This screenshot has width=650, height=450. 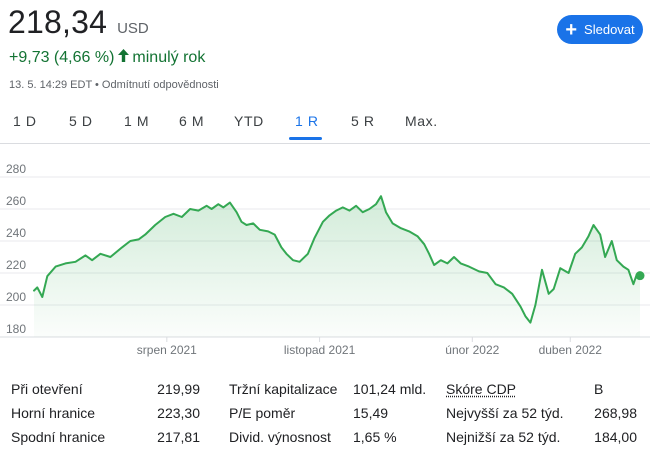 What do you see at coordinates (472, 350) in the screenshot?
I see `x-tick-label: únor 2022` at bounding box center [472, 350].